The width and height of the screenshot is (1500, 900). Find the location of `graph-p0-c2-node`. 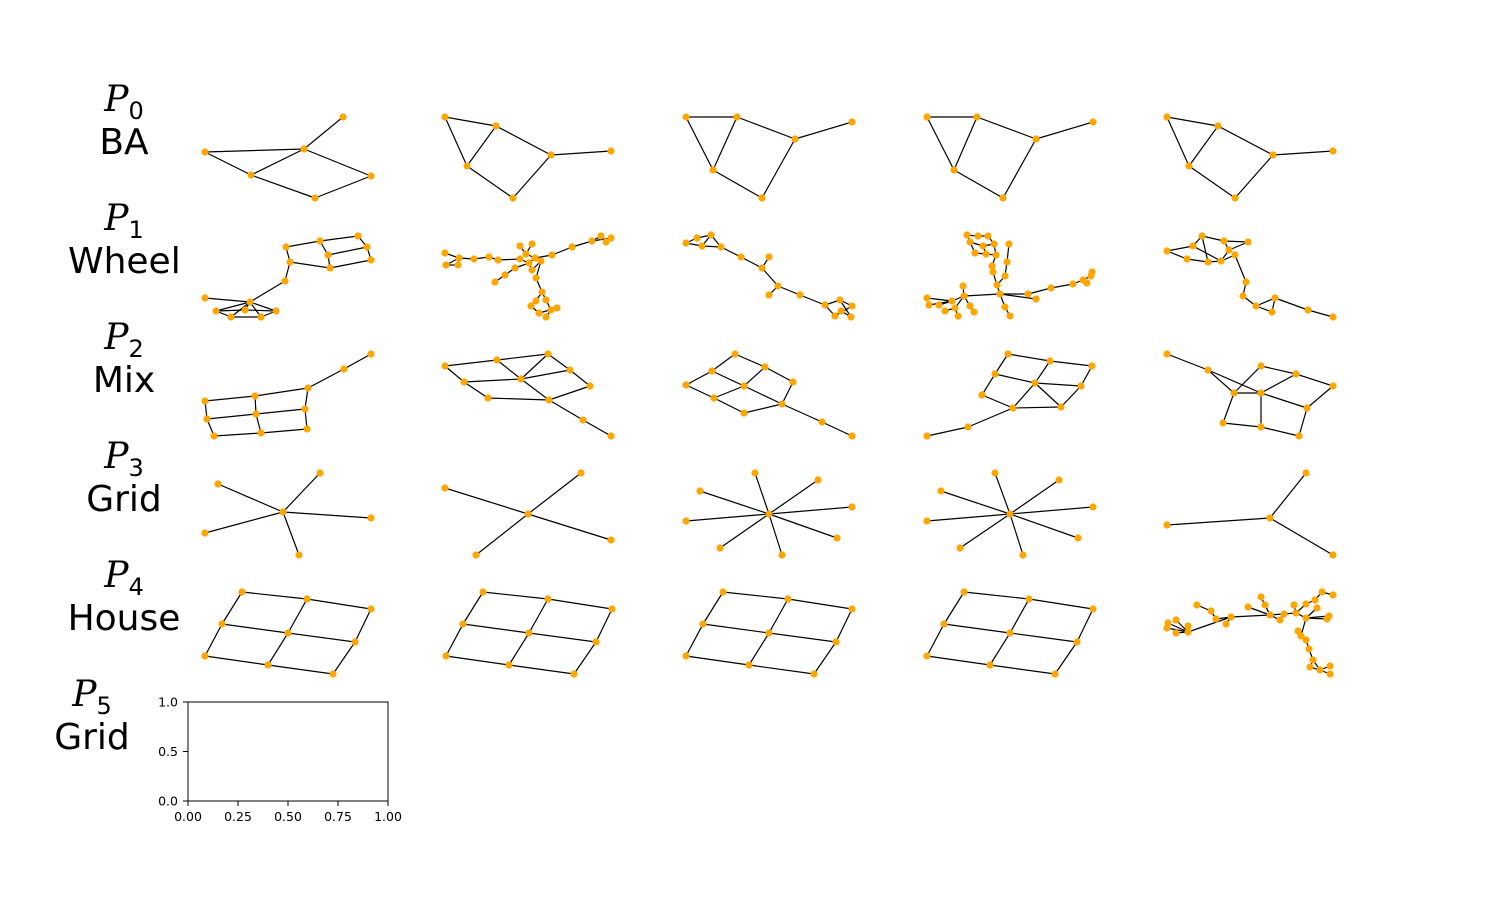

graph-p0-c2-node is located at coordinates (852, 122).